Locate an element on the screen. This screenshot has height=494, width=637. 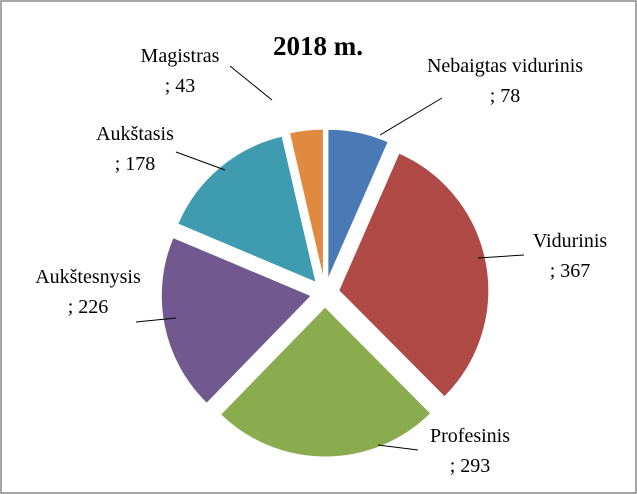
data-label-name: Nebaigtas vidurinis is located at coordinates (505, 66).